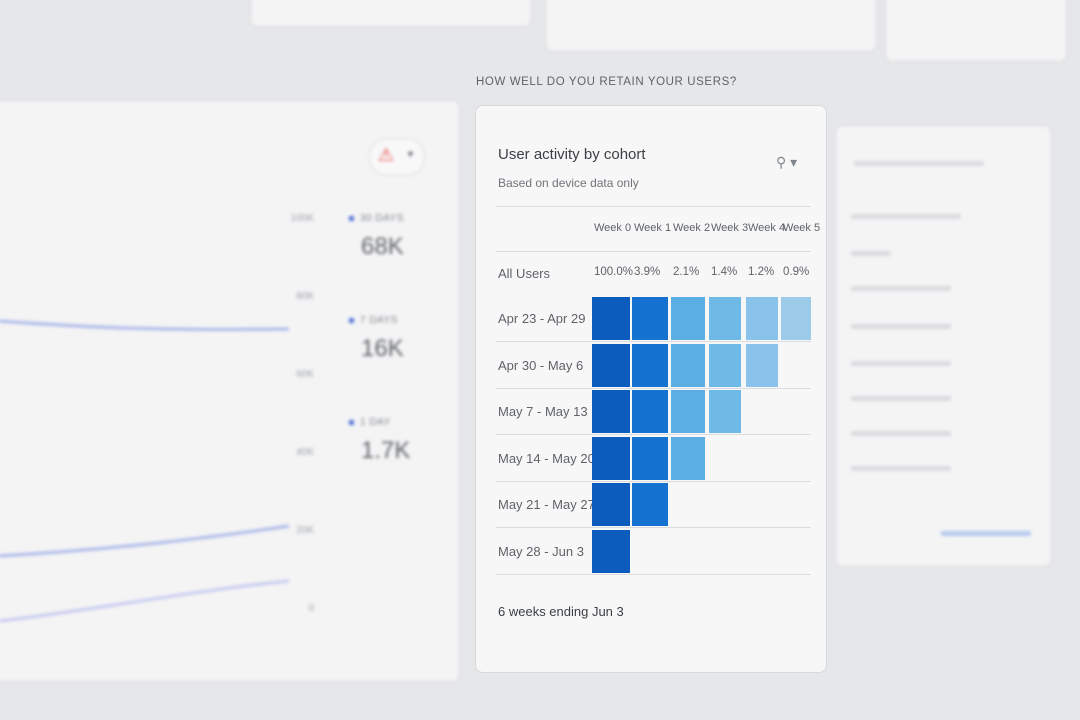 The height and width of the screenshot is (720, 1080). I want to click on card-title: User activity by cohort, so click(572, 154).